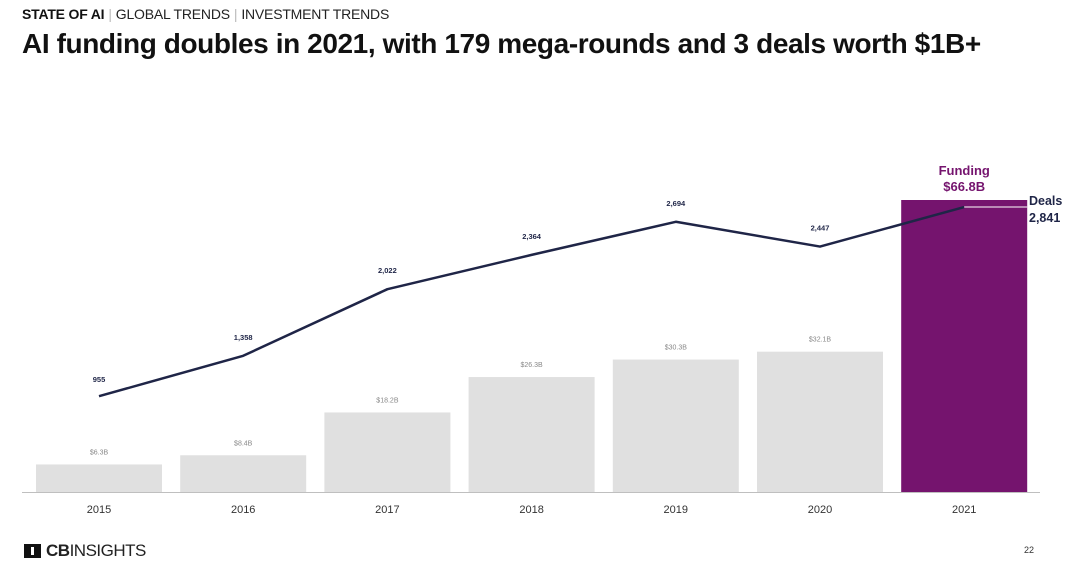 This screenshot has height=586, width=1080. I want to click on deals-label-2017: 2,022, so click(387, 270).